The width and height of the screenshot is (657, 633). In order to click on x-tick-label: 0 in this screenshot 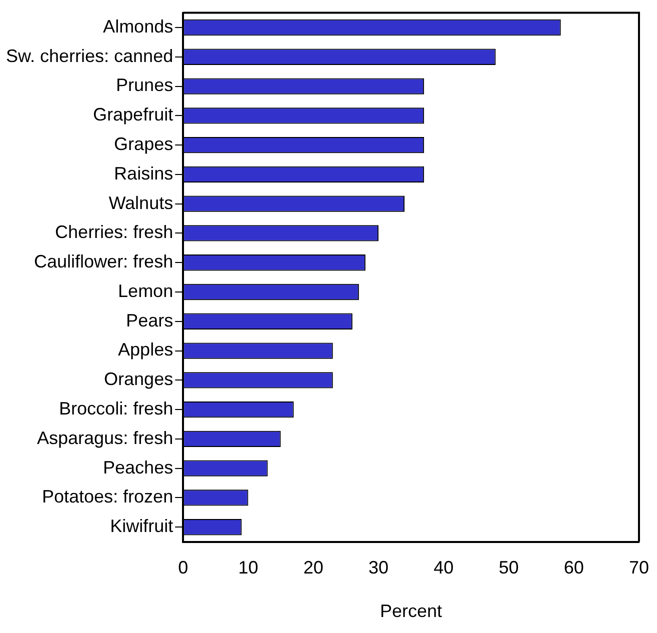, I will do `click(183, 568)`.